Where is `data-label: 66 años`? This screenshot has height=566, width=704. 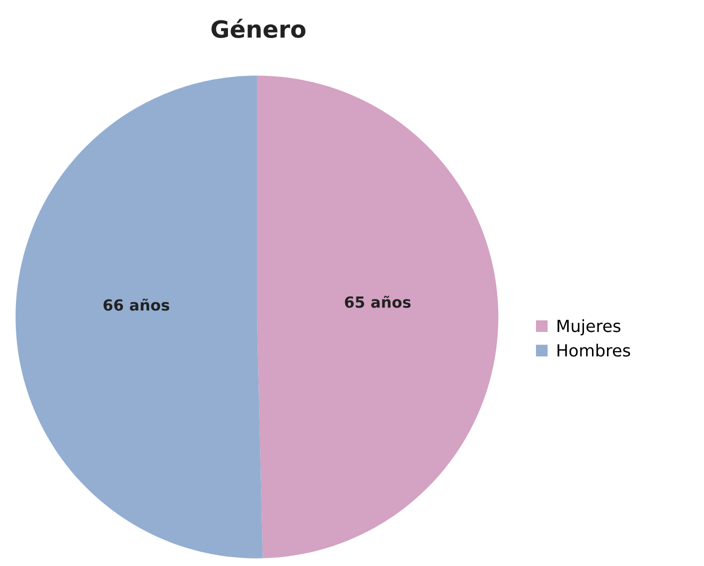 data-label: 66 años is located at coordinates (137, 304).